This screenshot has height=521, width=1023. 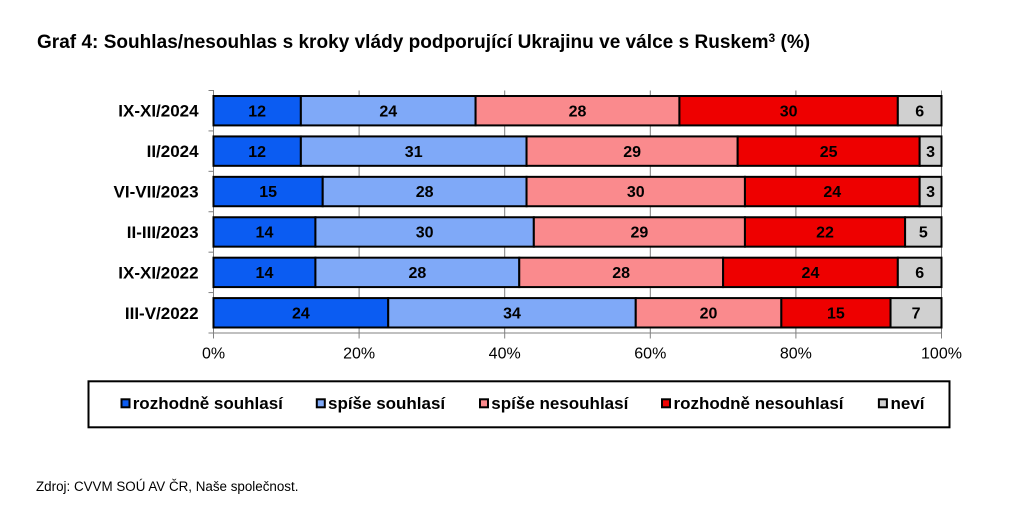 What do you see at coordinates (387, 403) in the screenshot?
I see `svg-text: spíše souhlasí` at bounding box center [387, 403].